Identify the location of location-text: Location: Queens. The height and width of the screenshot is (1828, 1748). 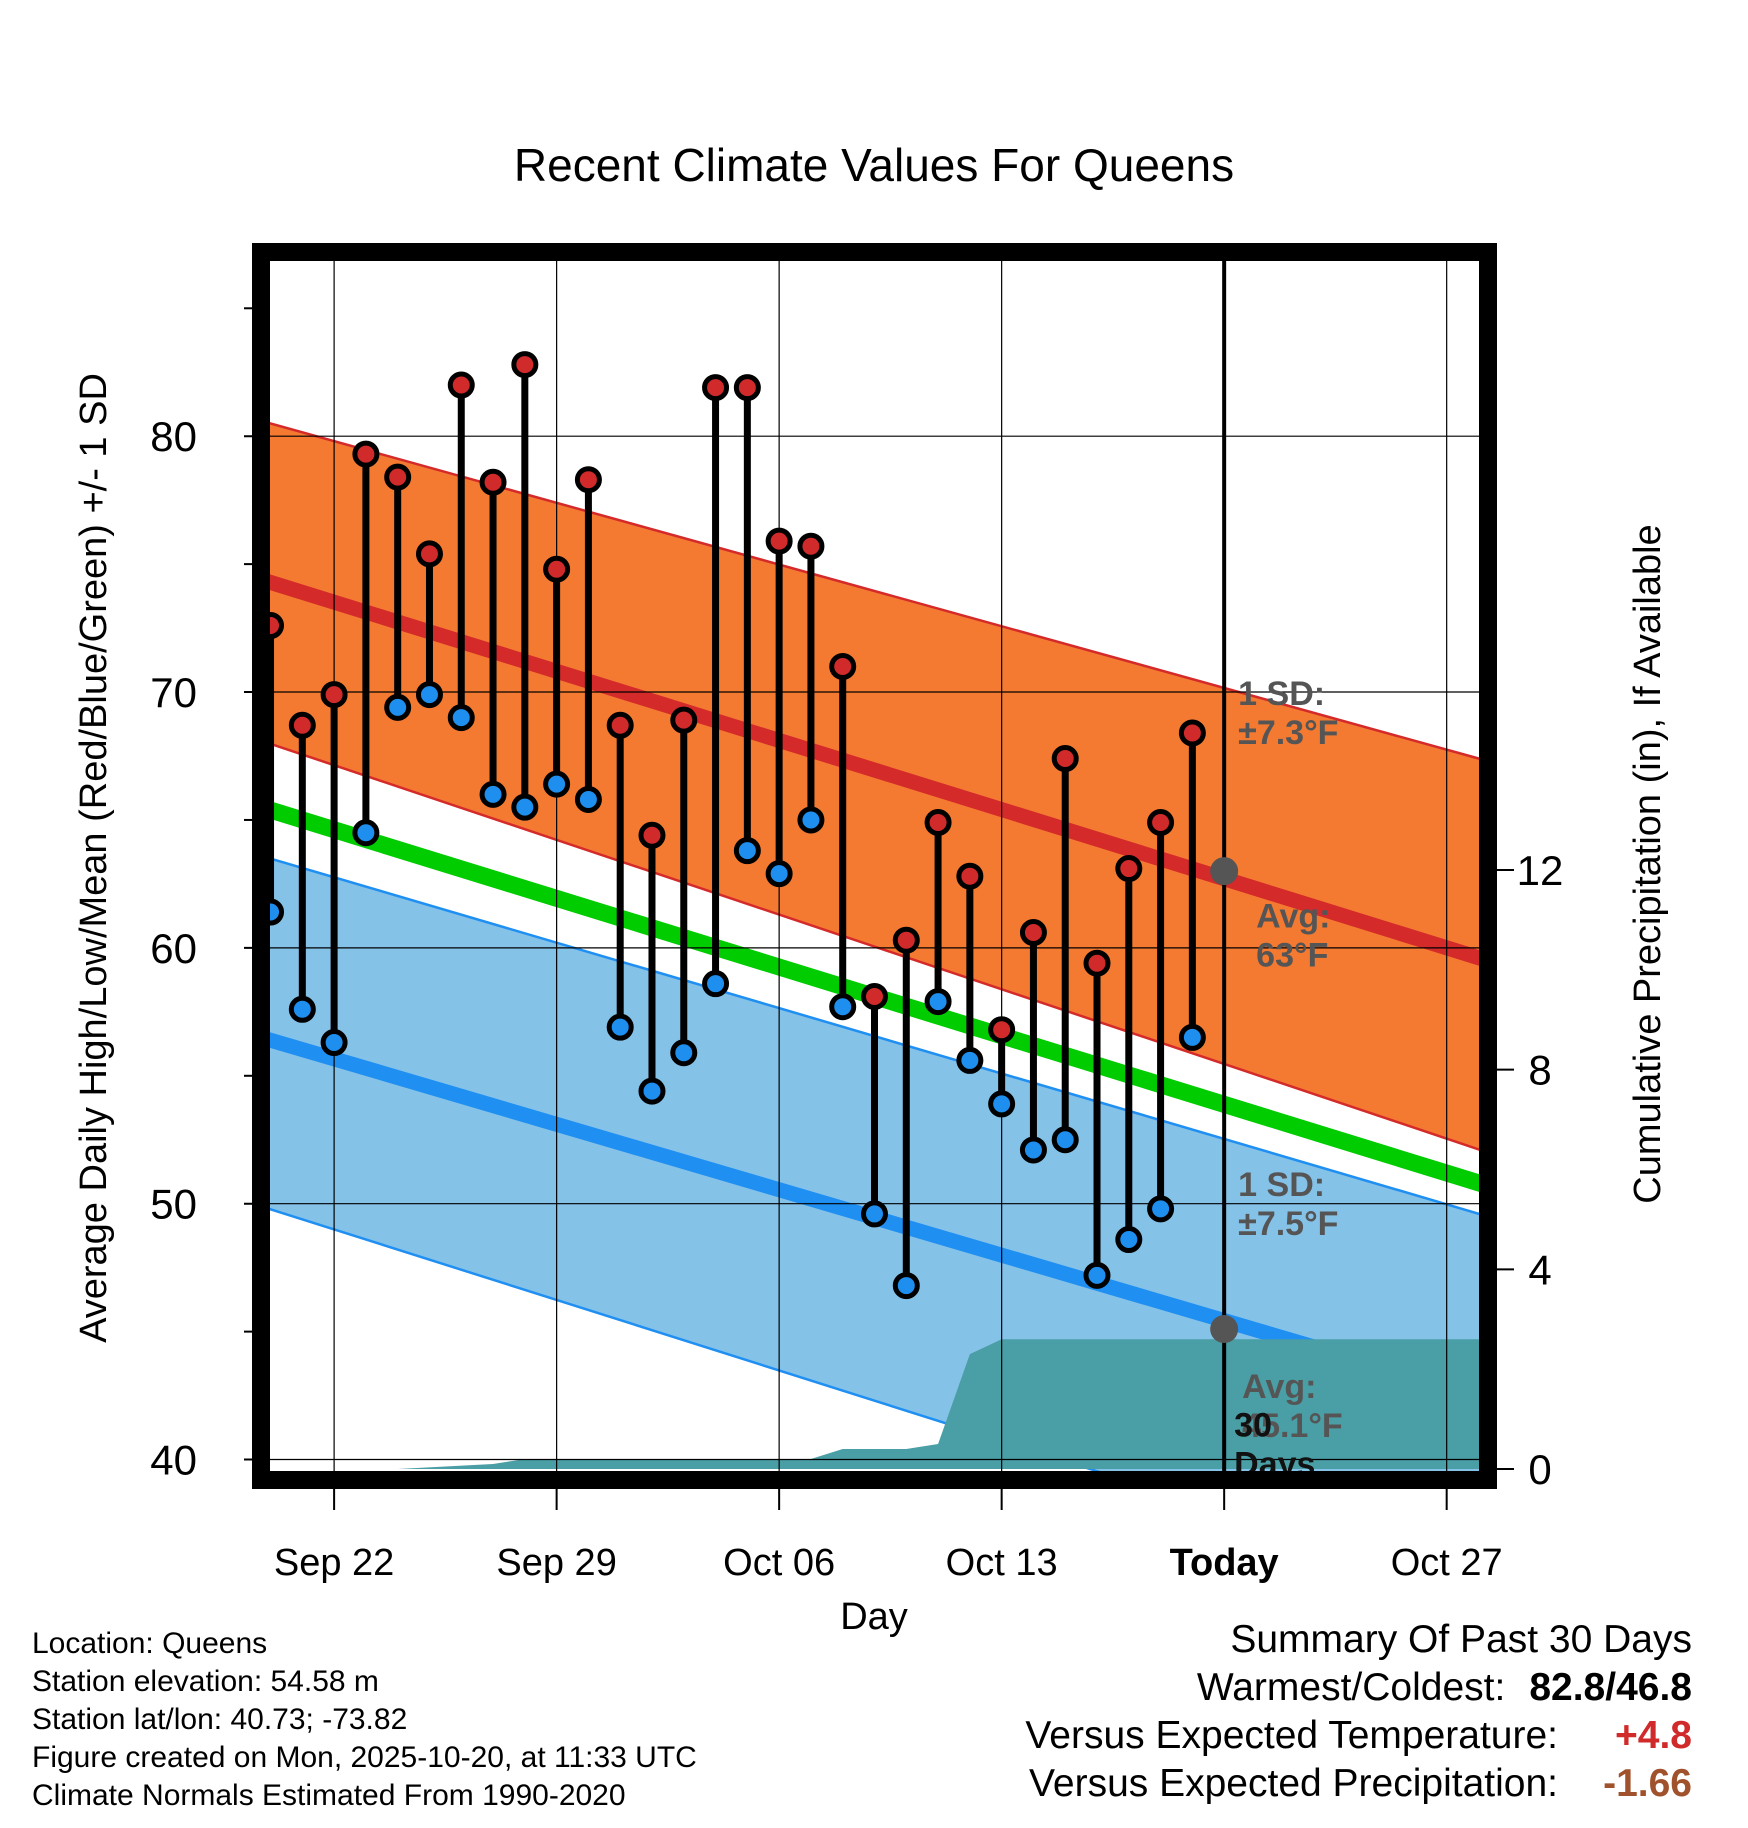
(150, 1643).